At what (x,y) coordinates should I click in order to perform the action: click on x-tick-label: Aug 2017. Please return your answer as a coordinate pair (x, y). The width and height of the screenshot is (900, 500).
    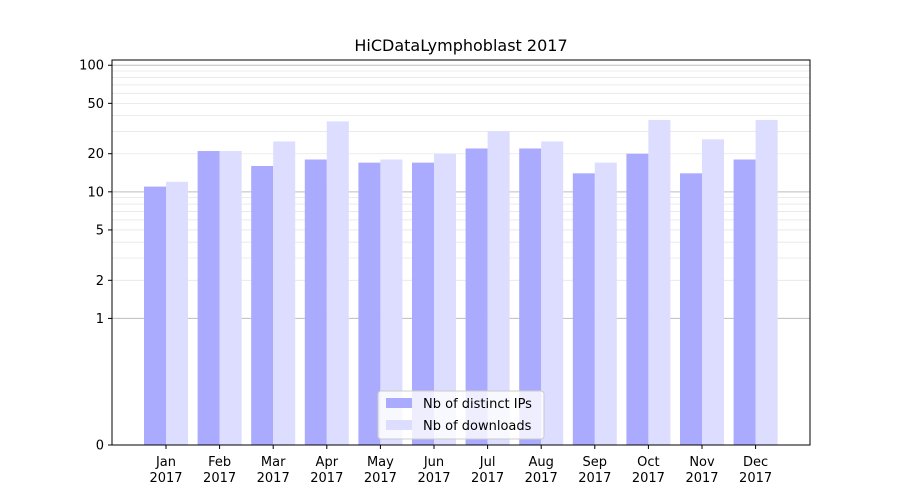
    Looking at the image, I should click on (541, 470).